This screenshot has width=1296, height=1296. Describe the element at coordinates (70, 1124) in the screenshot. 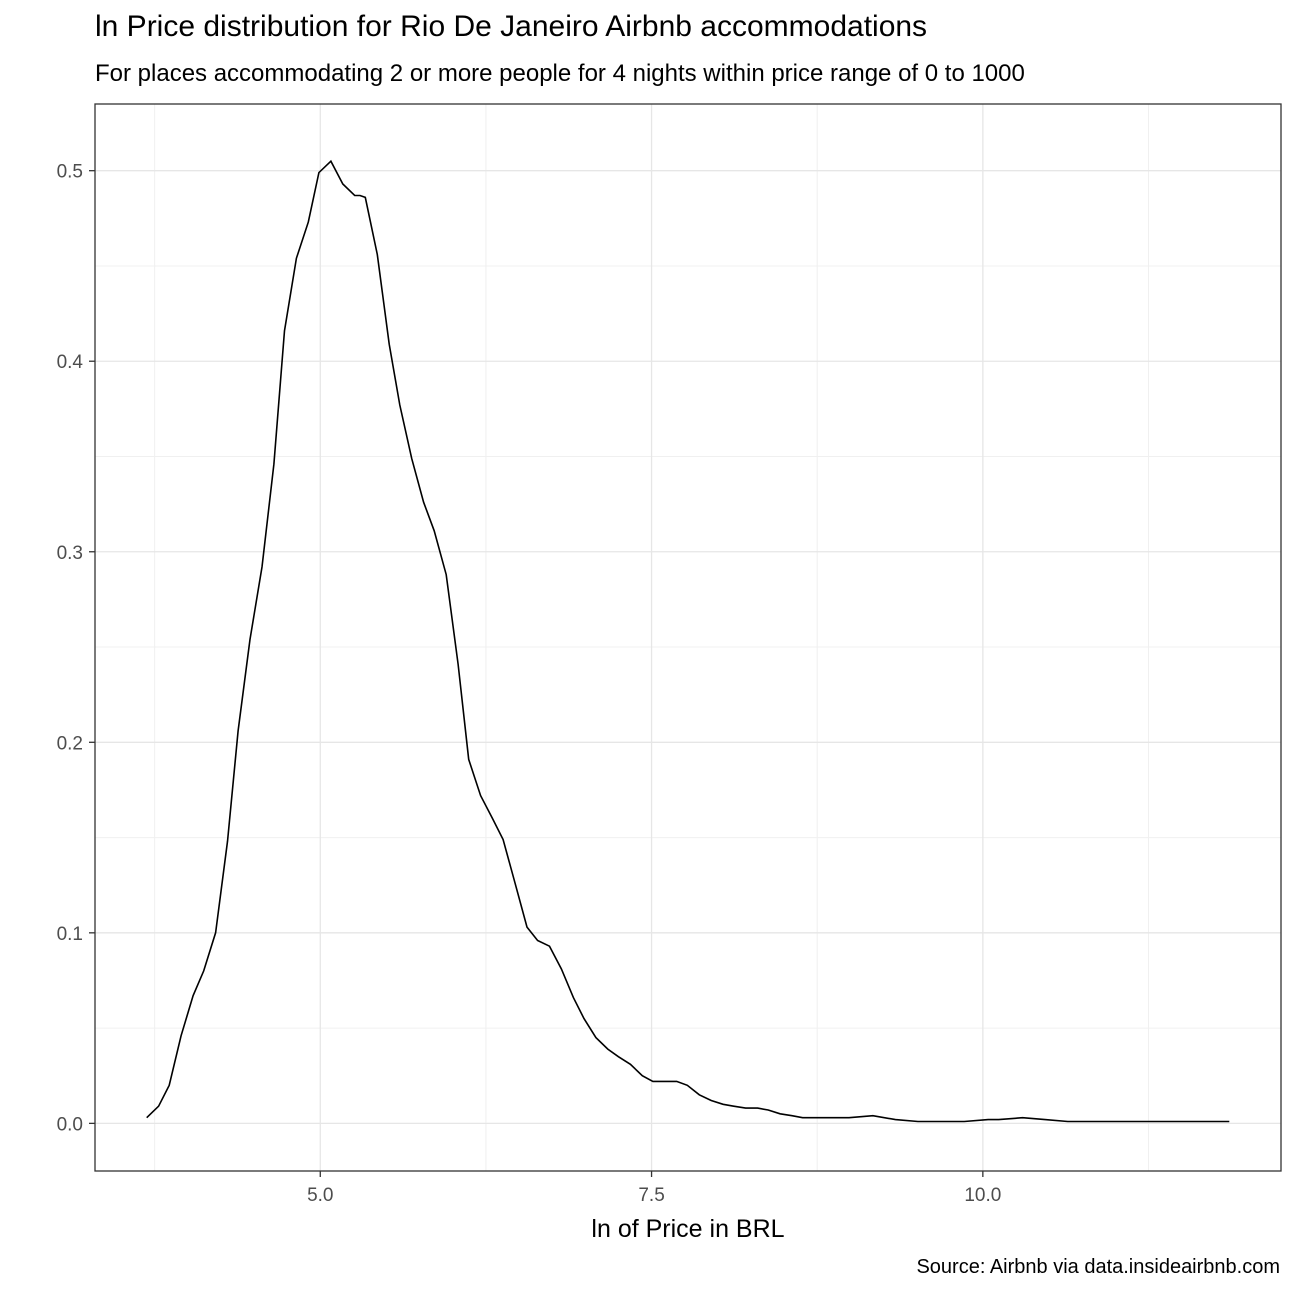

I see `y-tick-label: 0.0` at that location.